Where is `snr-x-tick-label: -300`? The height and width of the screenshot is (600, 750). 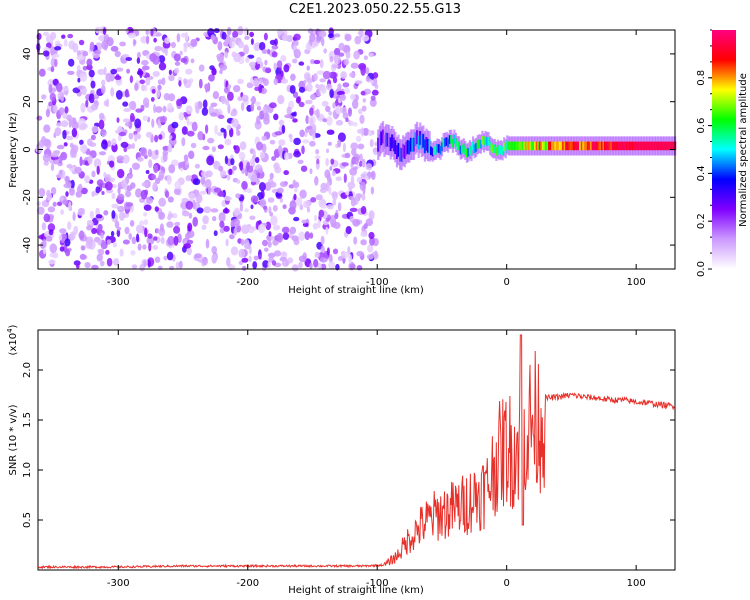
snr-x-tick-label: -300 is located at coordinates (118, 583).